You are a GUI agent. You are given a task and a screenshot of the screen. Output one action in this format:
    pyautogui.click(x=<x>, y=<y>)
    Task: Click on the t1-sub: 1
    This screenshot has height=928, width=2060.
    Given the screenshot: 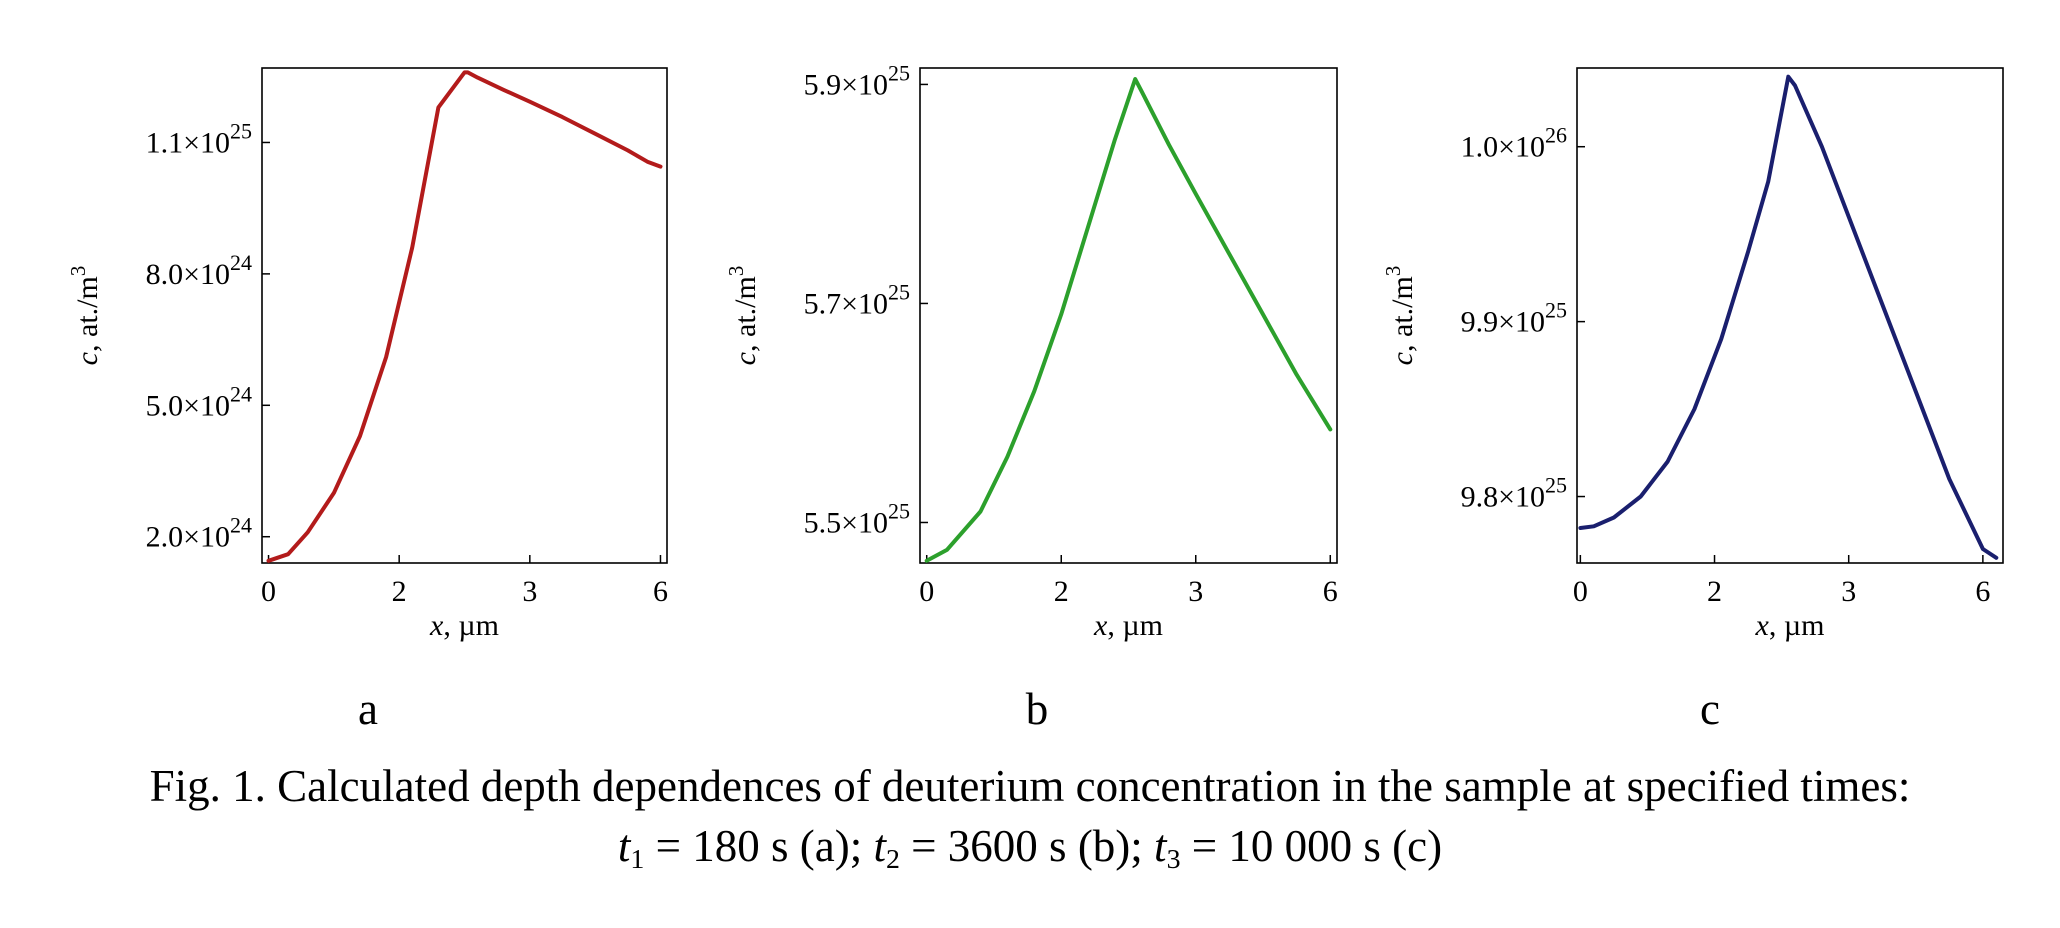 What is the action you would take?
    pyautogui.click(x=637, y=859)
    